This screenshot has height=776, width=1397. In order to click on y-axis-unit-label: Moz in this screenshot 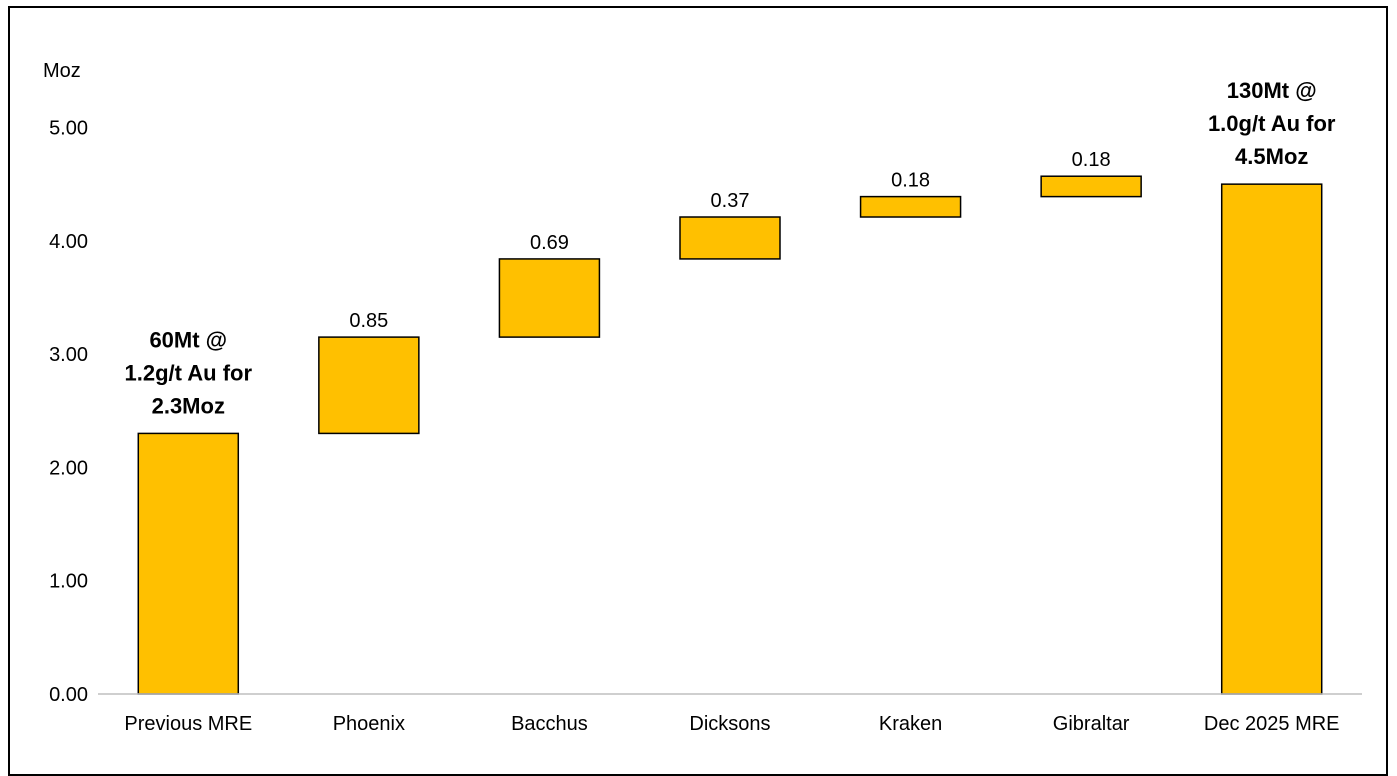, I will do `click(62, 71)`.